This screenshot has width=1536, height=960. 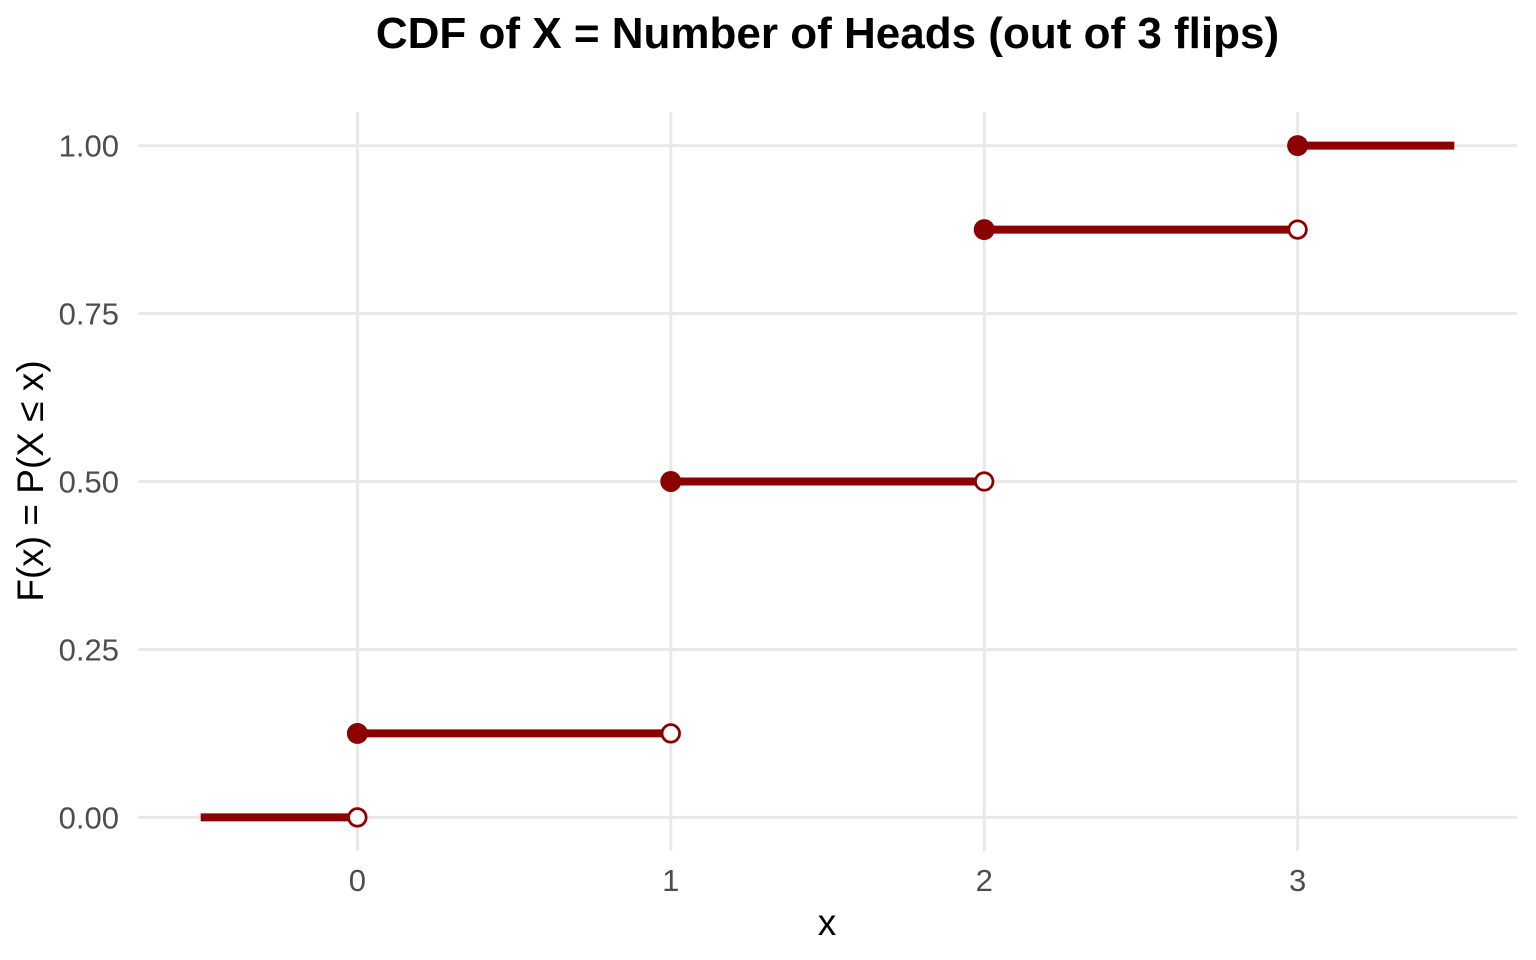 I want to click on y-tick-label: 0.50, so click(x=89, y=482).